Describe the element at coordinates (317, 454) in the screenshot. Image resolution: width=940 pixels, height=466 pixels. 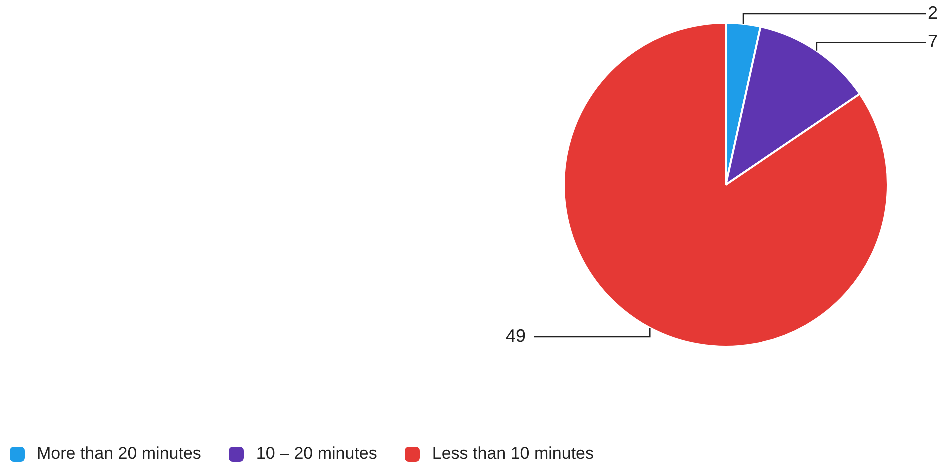
I see `legend-label: 10 – 20 minutes` at that location.